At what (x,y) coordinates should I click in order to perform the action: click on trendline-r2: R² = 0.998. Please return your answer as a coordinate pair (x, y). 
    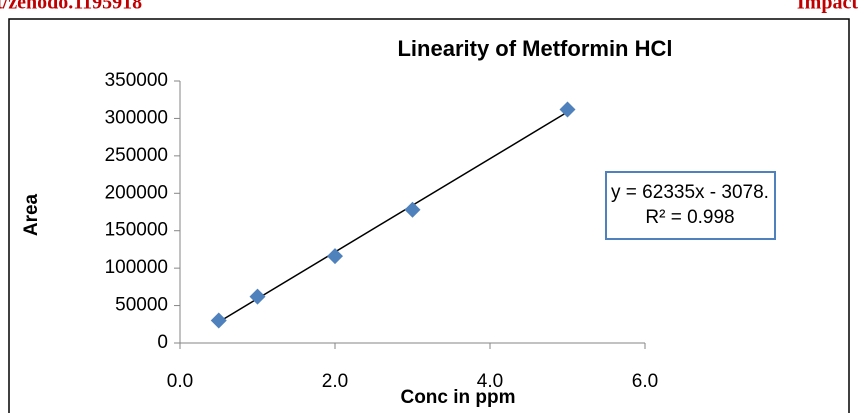
    Looking at the image, I should click on (689, 217).